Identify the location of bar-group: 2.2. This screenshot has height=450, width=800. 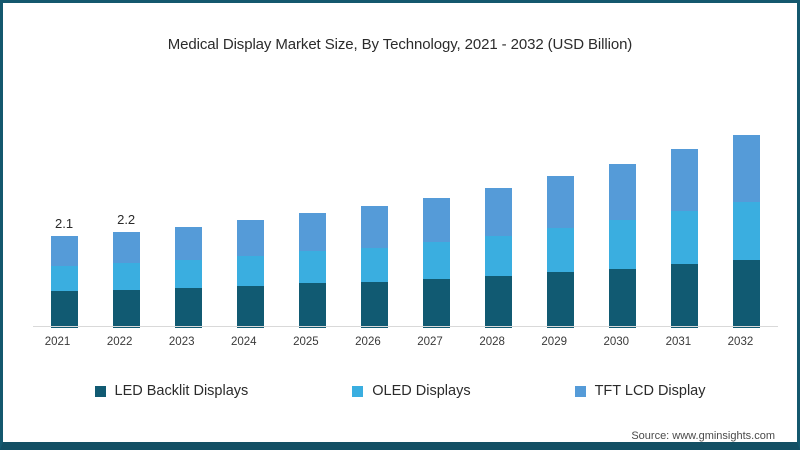
(126, 270).